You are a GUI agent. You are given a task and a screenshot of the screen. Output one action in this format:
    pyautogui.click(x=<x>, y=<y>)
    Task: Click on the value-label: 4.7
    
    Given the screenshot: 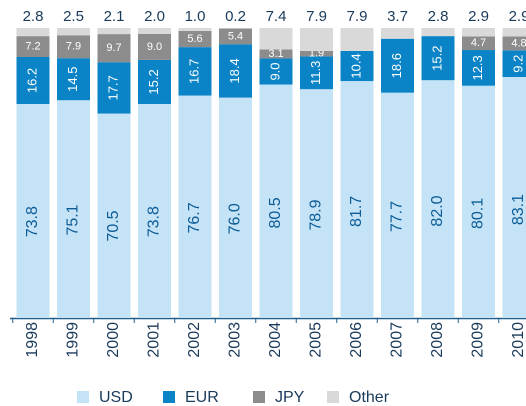 What is the action you would take?
    pyautogui.click(x=478, y=43)
    